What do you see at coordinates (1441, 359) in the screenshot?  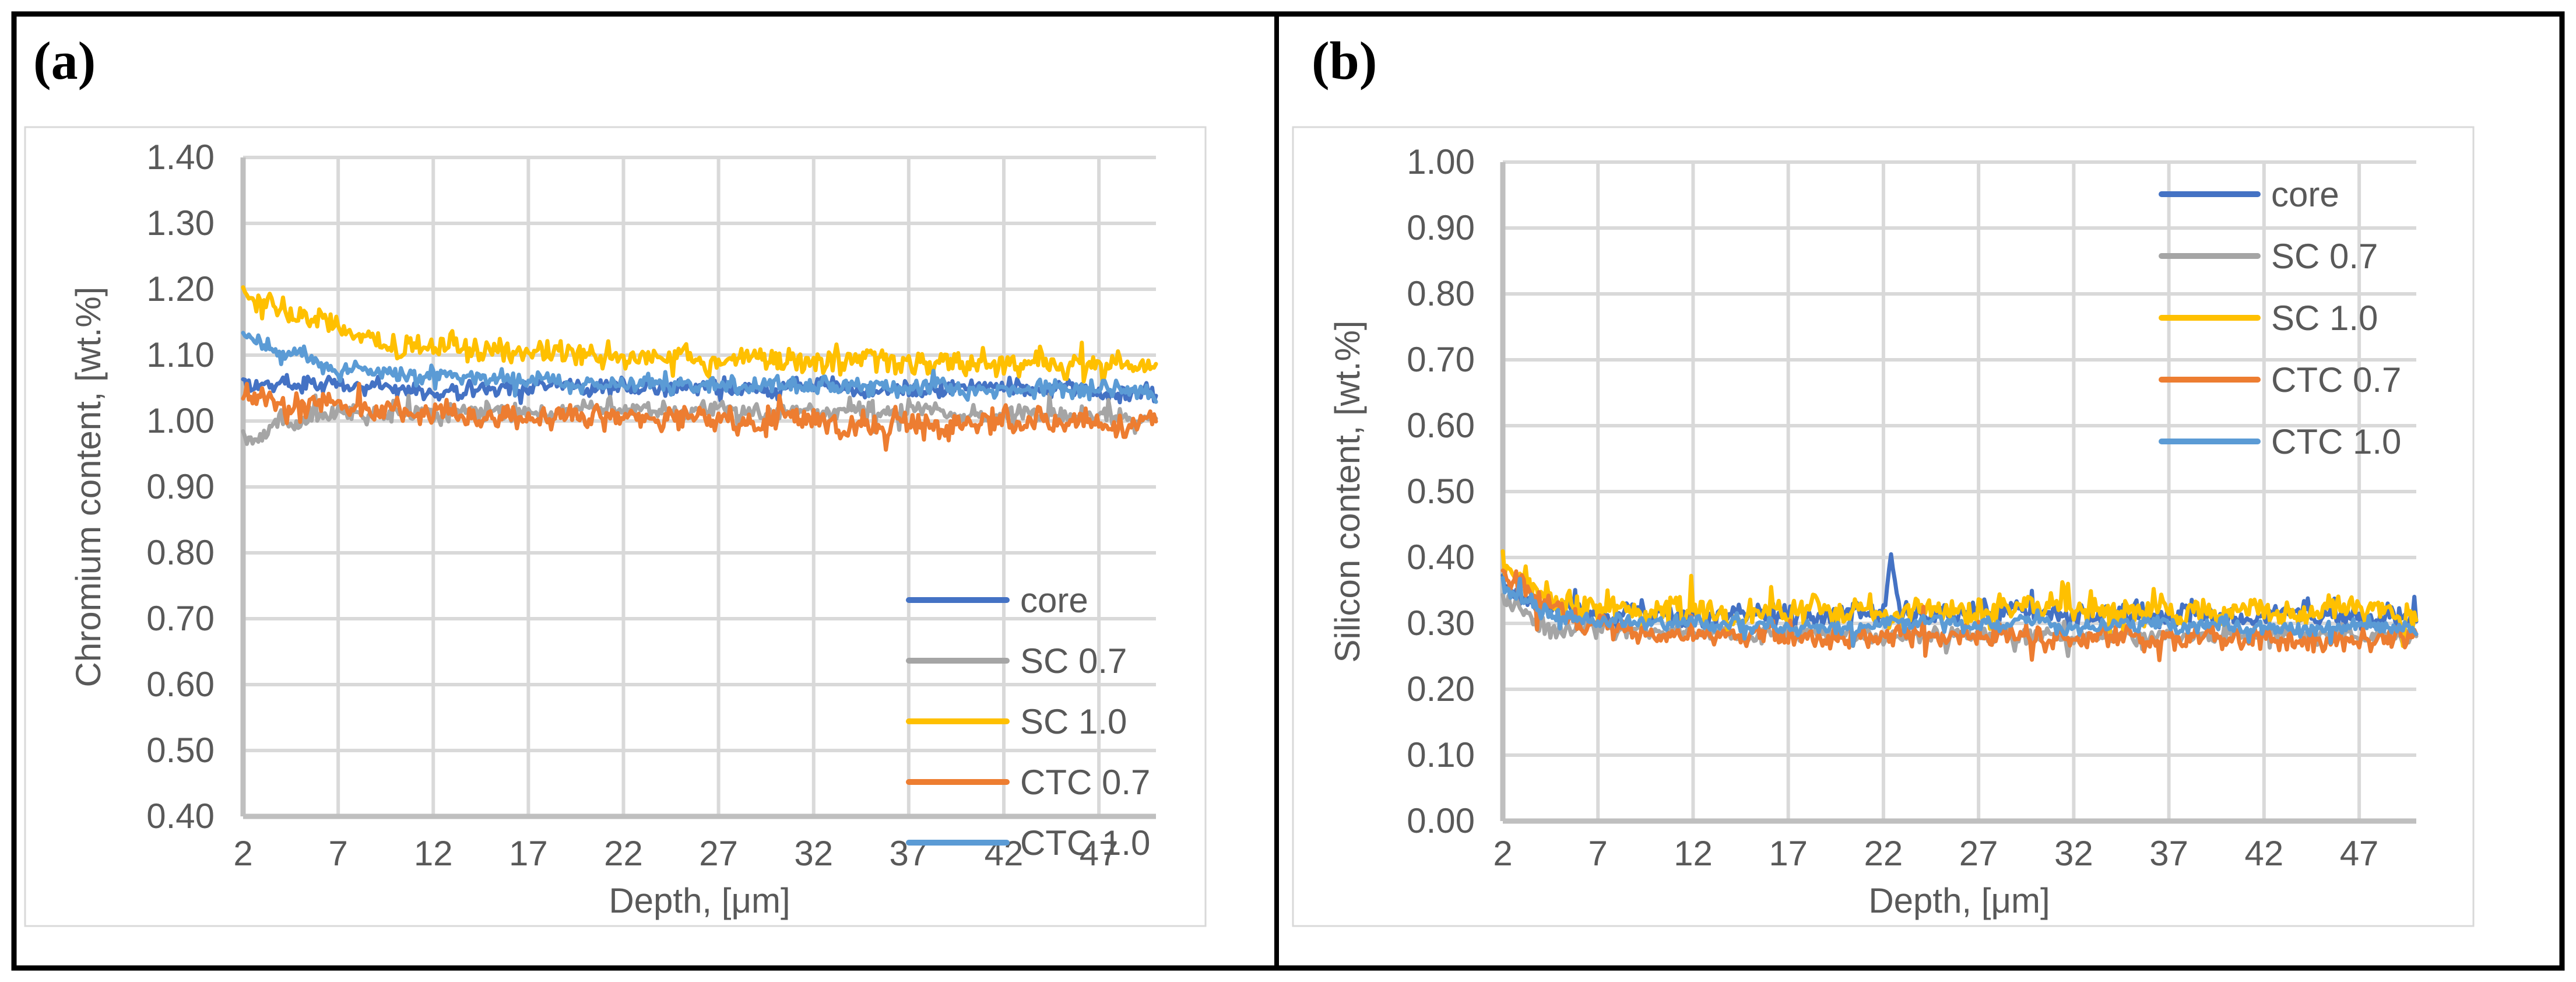 I see `panel-b-y-tick-label: 0.70` at bounding box center [1441, 359].